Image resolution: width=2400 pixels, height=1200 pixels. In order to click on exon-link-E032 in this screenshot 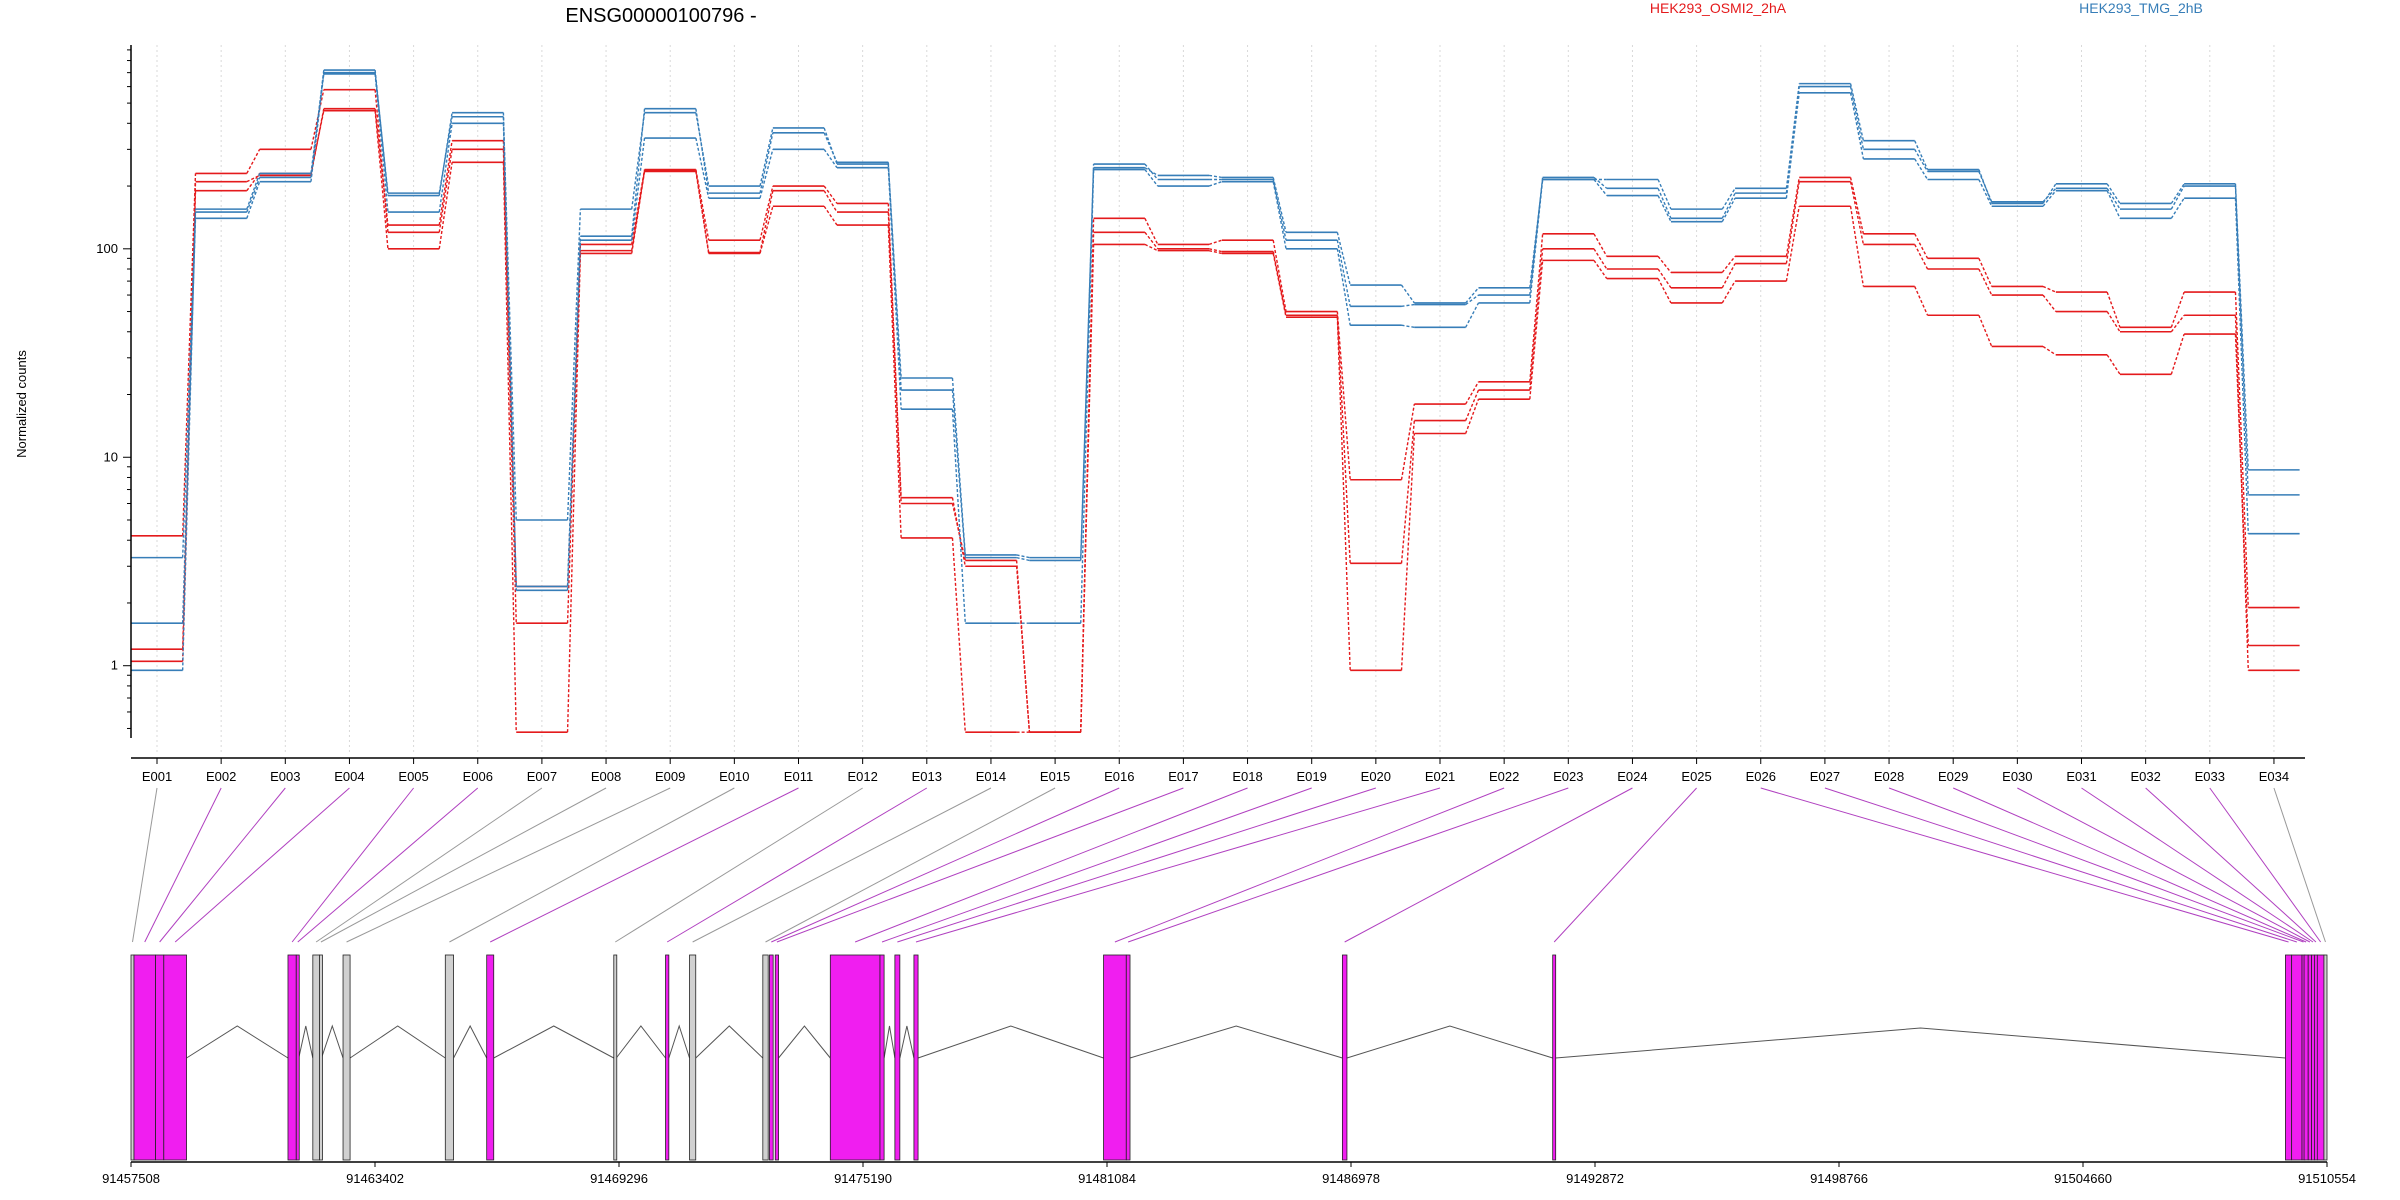, I will do `click(2231, 865)`.